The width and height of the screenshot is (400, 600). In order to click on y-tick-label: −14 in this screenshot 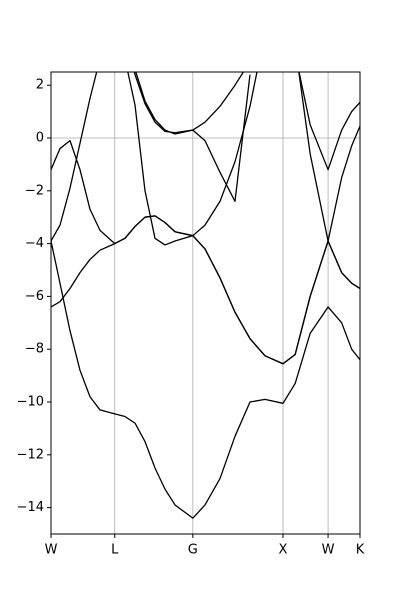, I will do `click(30, 507)`.